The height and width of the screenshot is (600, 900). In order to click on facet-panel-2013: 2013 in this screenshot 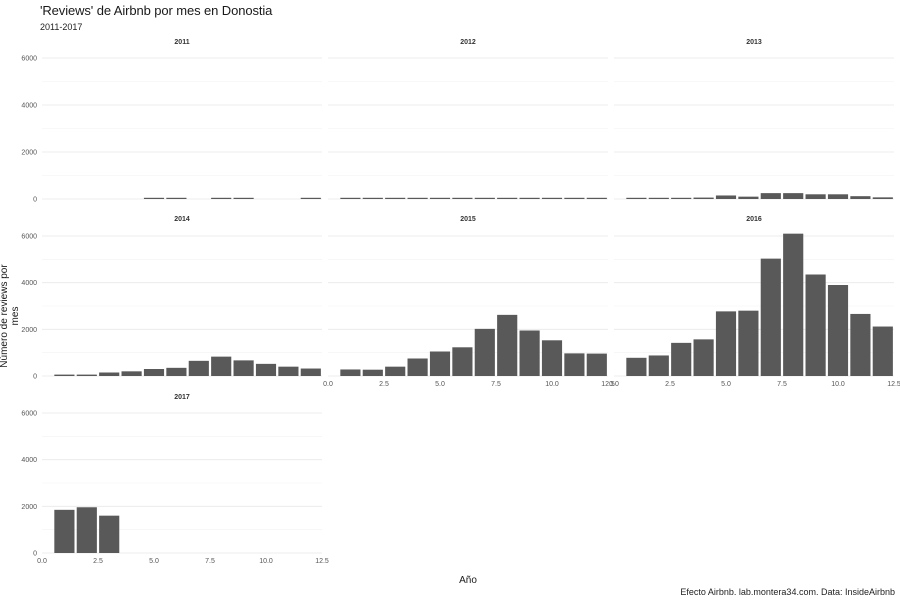, I will do `click(754, 119)`.